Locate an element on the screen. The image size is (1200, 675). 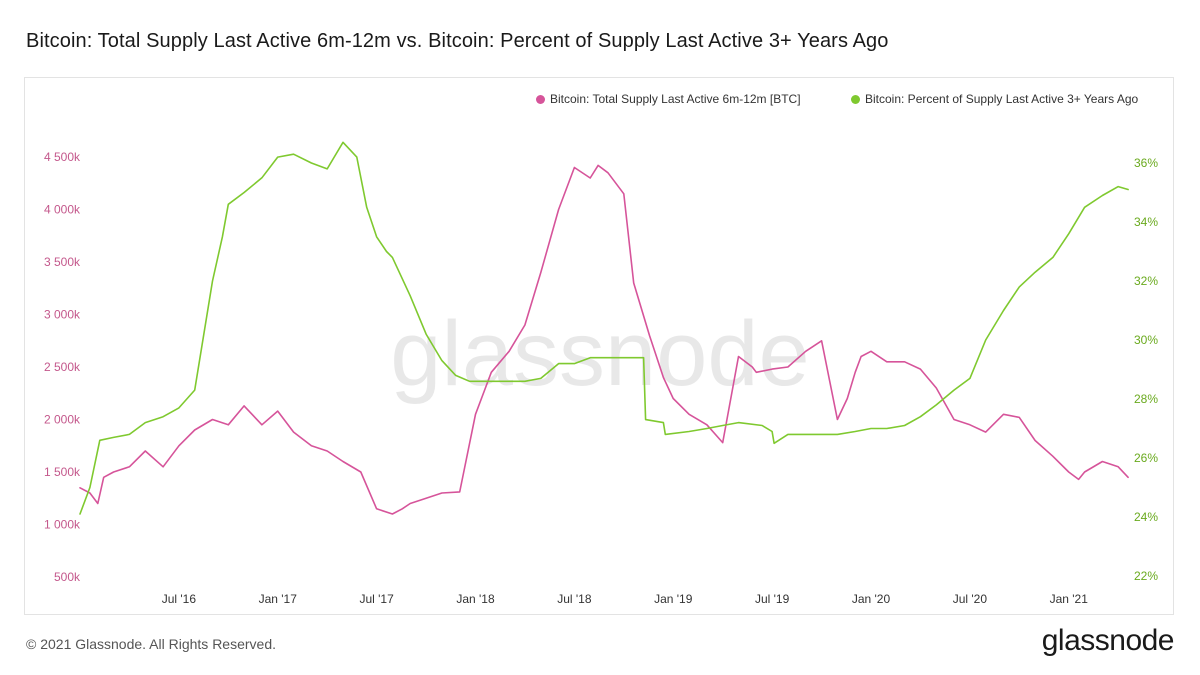
y-axis-right: 22% 24% 26% 28% 30% 32% 34% 36% is located at coordinates (1146, 369).